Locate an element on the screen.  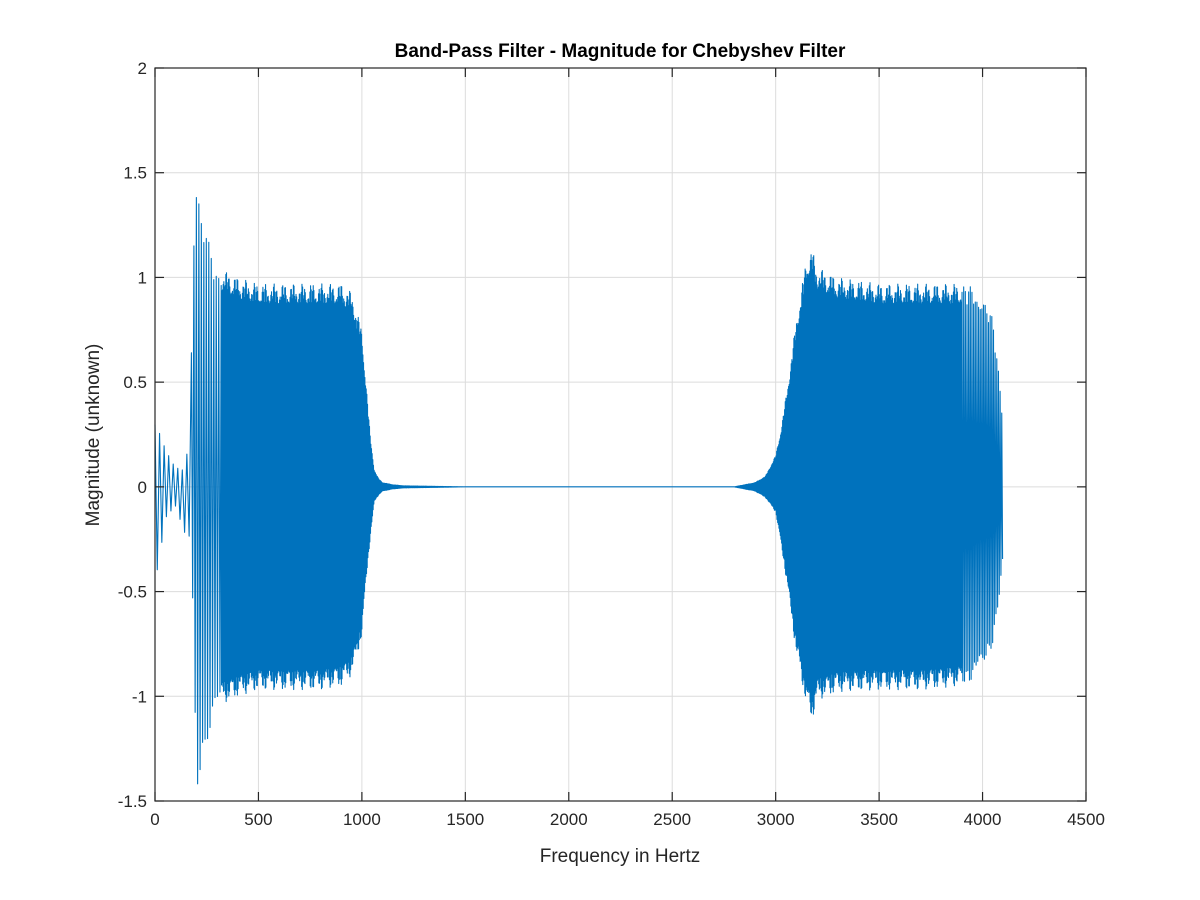
x-tick-label: 3000 is located at coordinates (776, 819).